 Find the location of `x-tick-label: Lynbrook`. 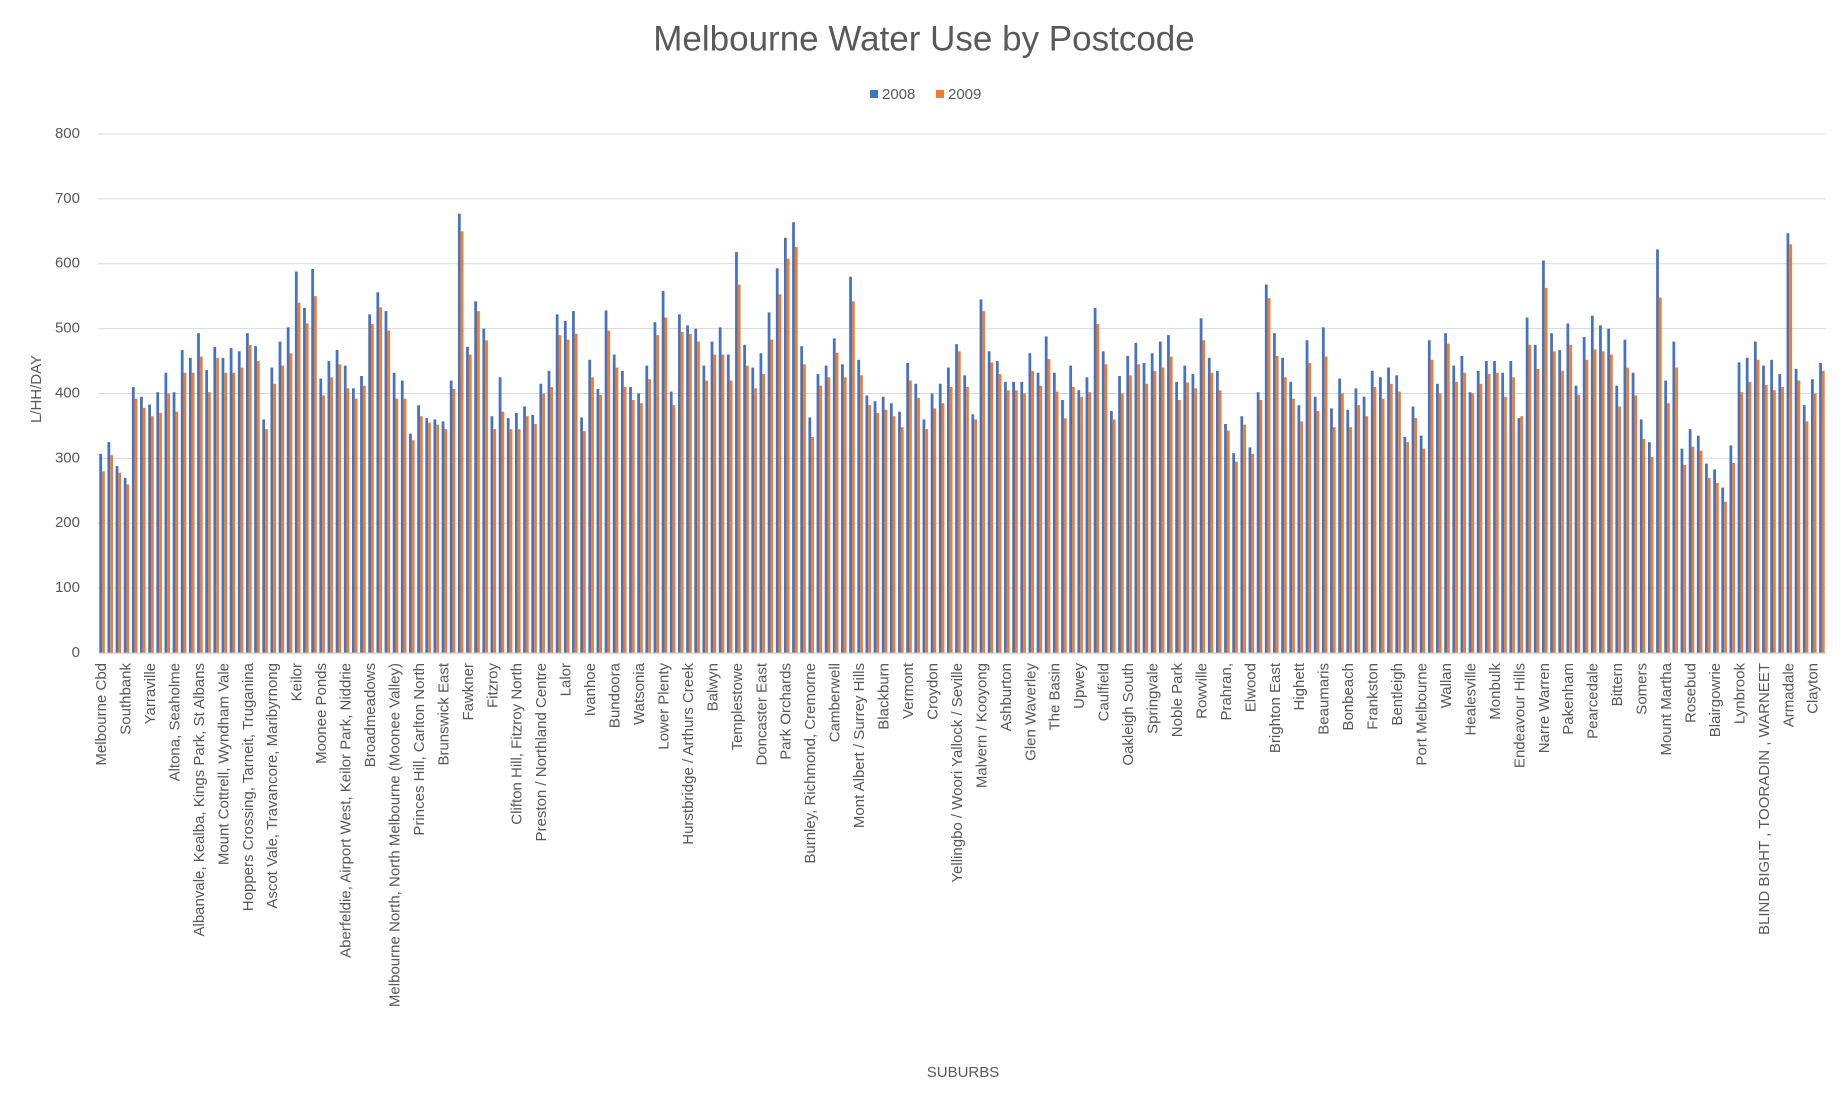

x-tick-label: Lynbrook is located at coordinates (1739, 694).